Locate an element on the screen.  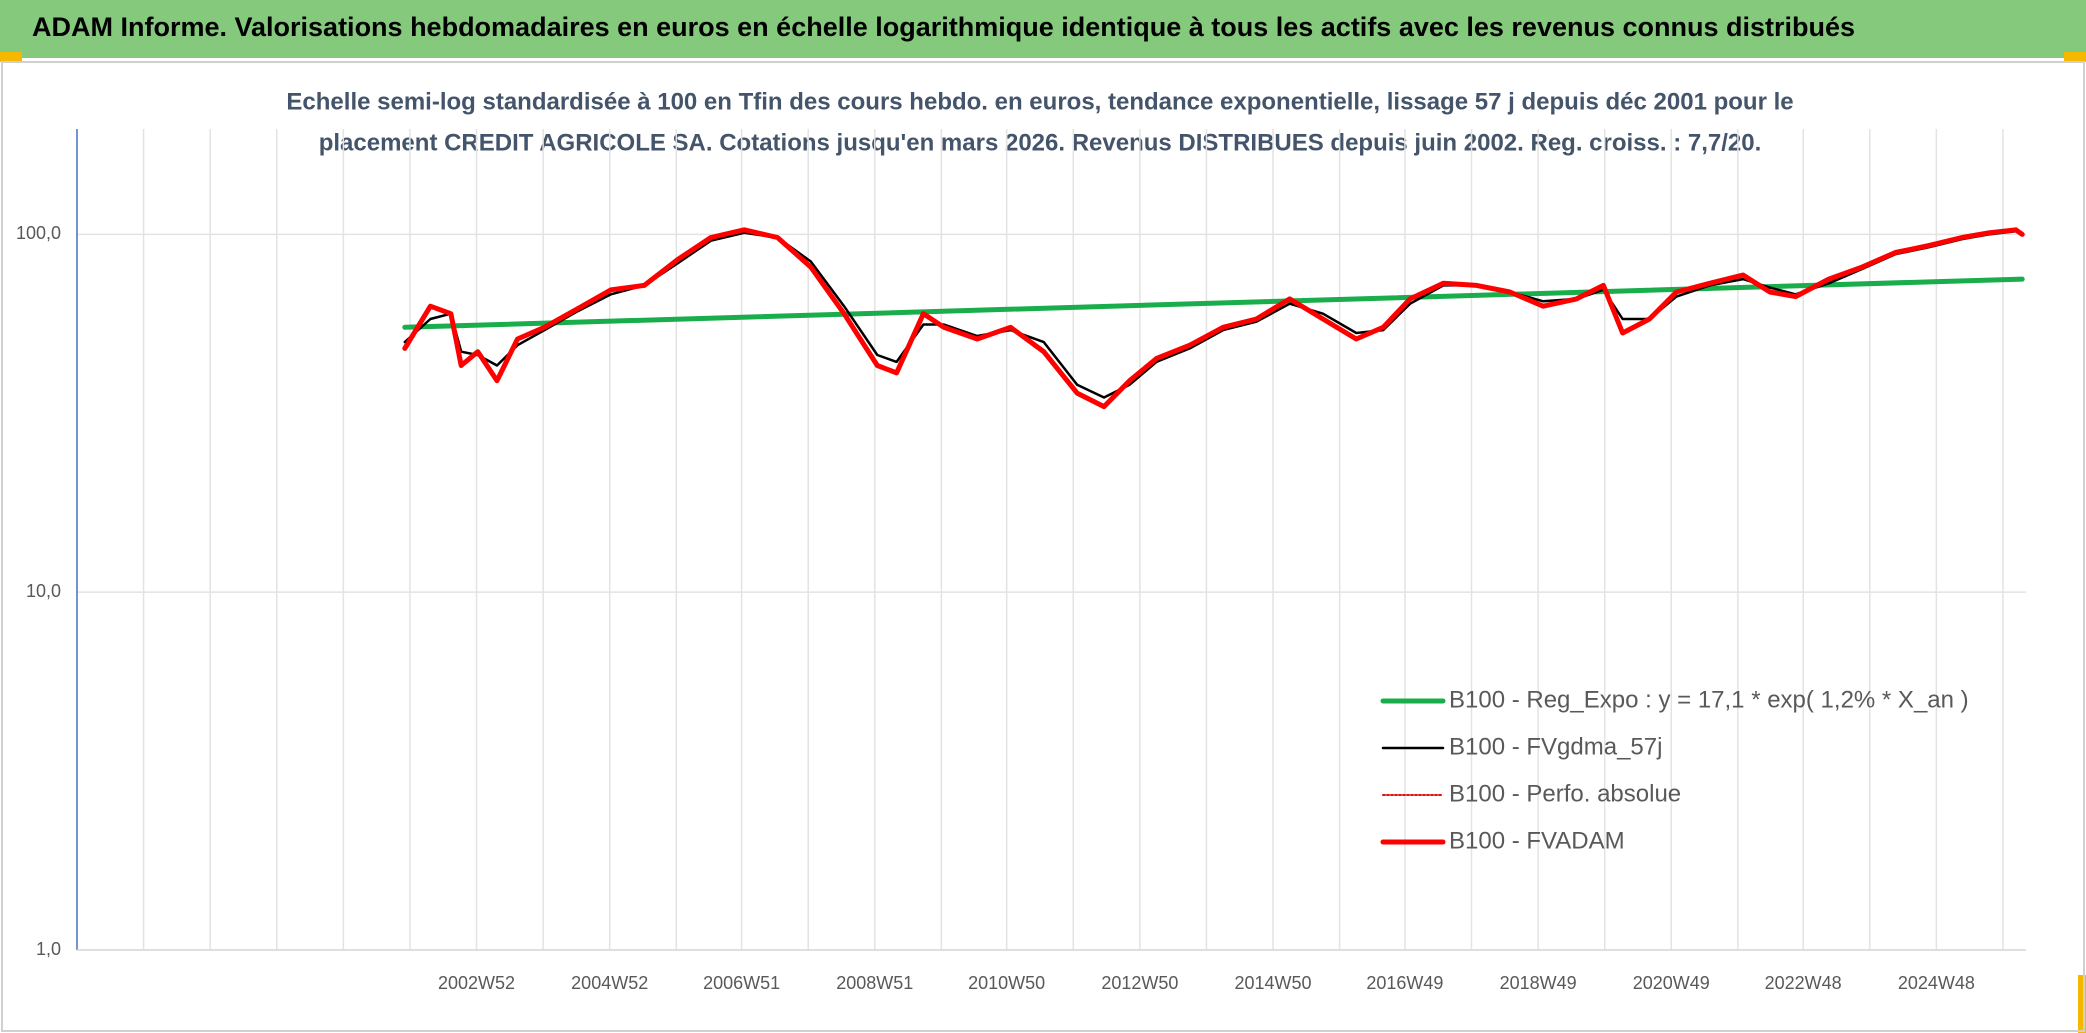
x-tick-label: 2010W50 is located at coordinates (1006, 983).